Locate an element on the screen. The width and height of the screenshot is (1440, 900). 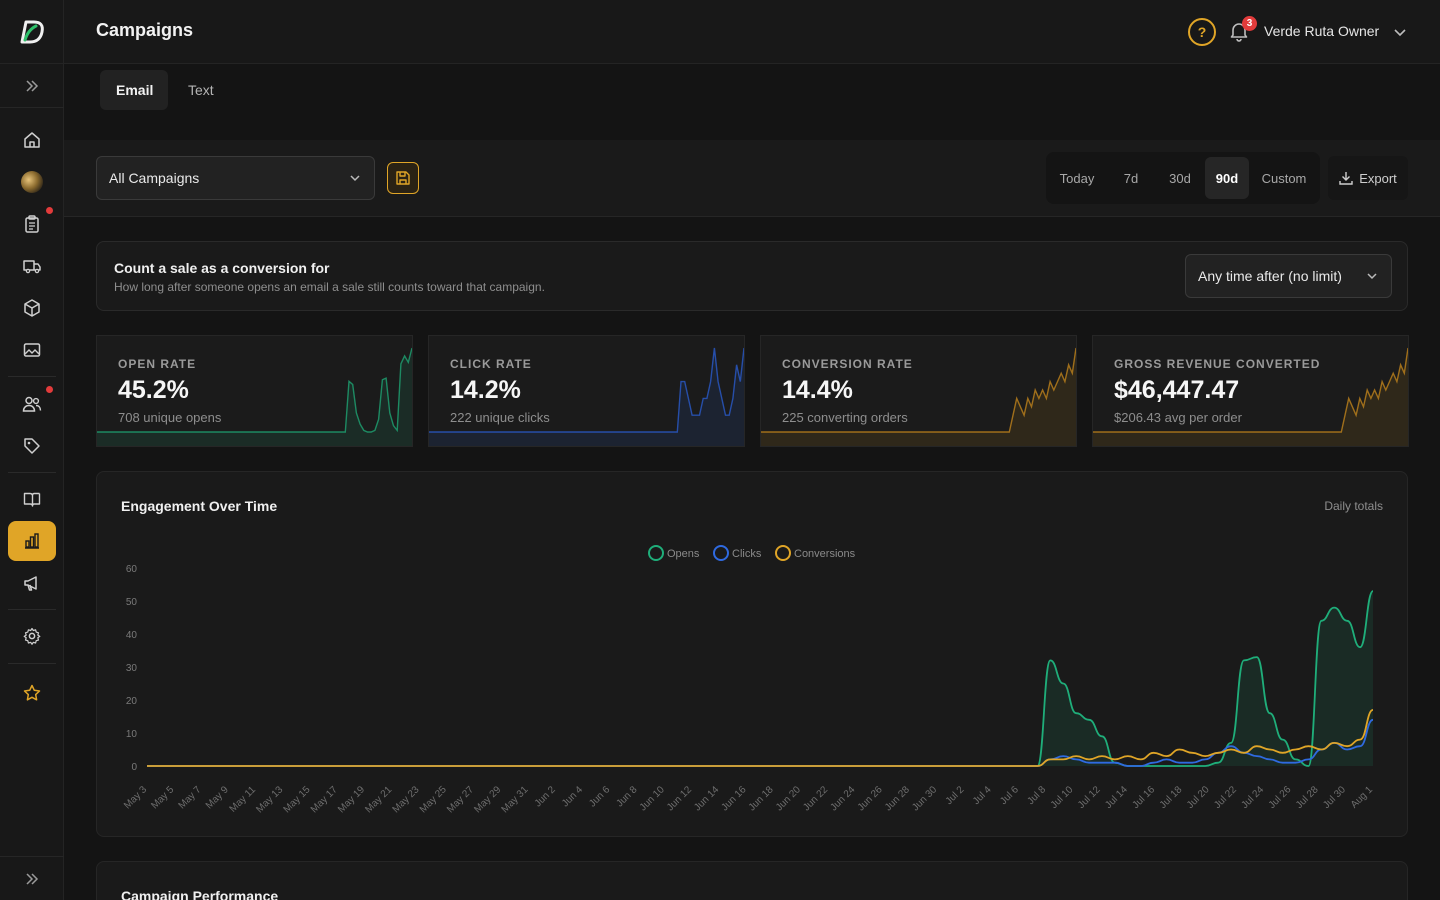
range-30d-button: 30d is located at coordinates (1180, 178).